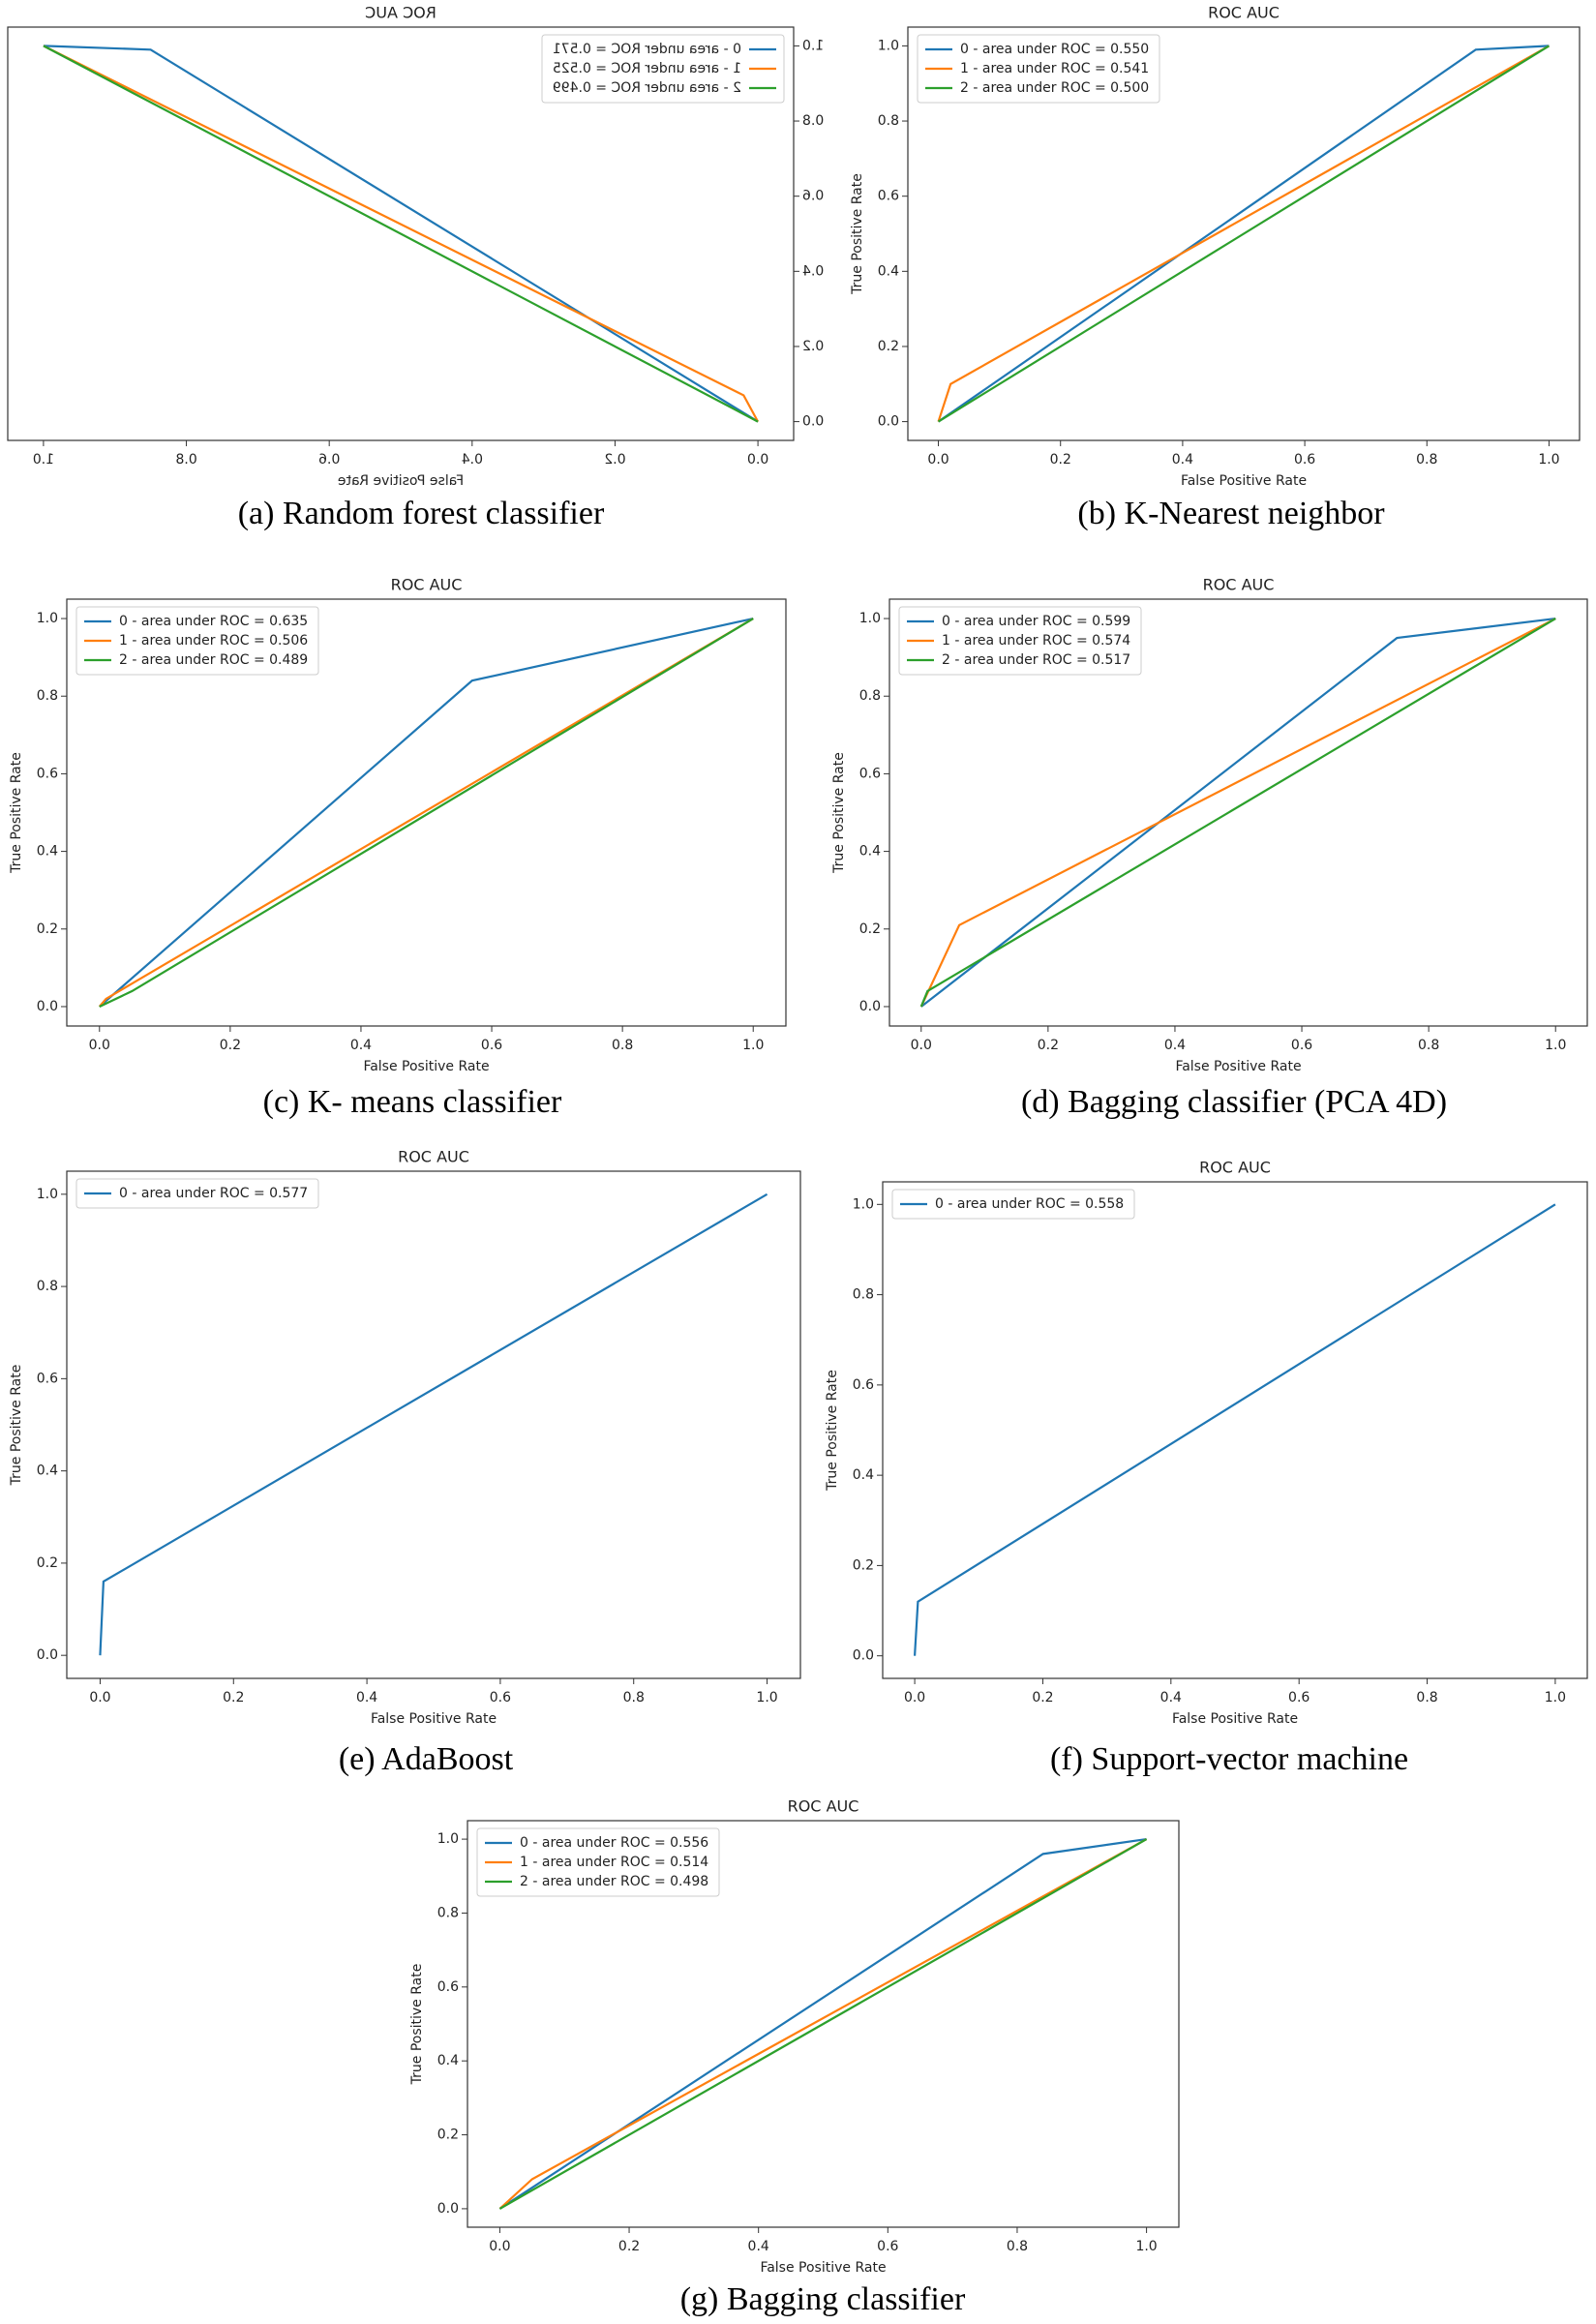 This screenshot has height=2324, width=1596. I want to click on legend: 0 - area under ROC = 0.577, so click(197, 1193).